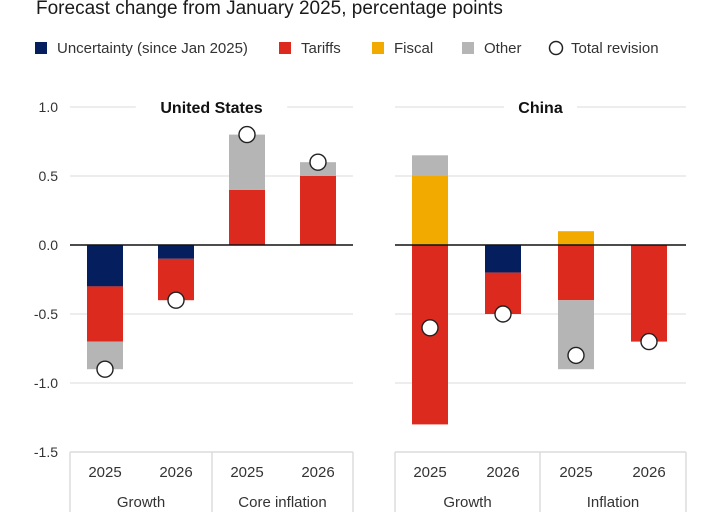 The width and height of the screenshot is (720, 530). I want to click on y-tick-label: -1.0, so click(46, 383).